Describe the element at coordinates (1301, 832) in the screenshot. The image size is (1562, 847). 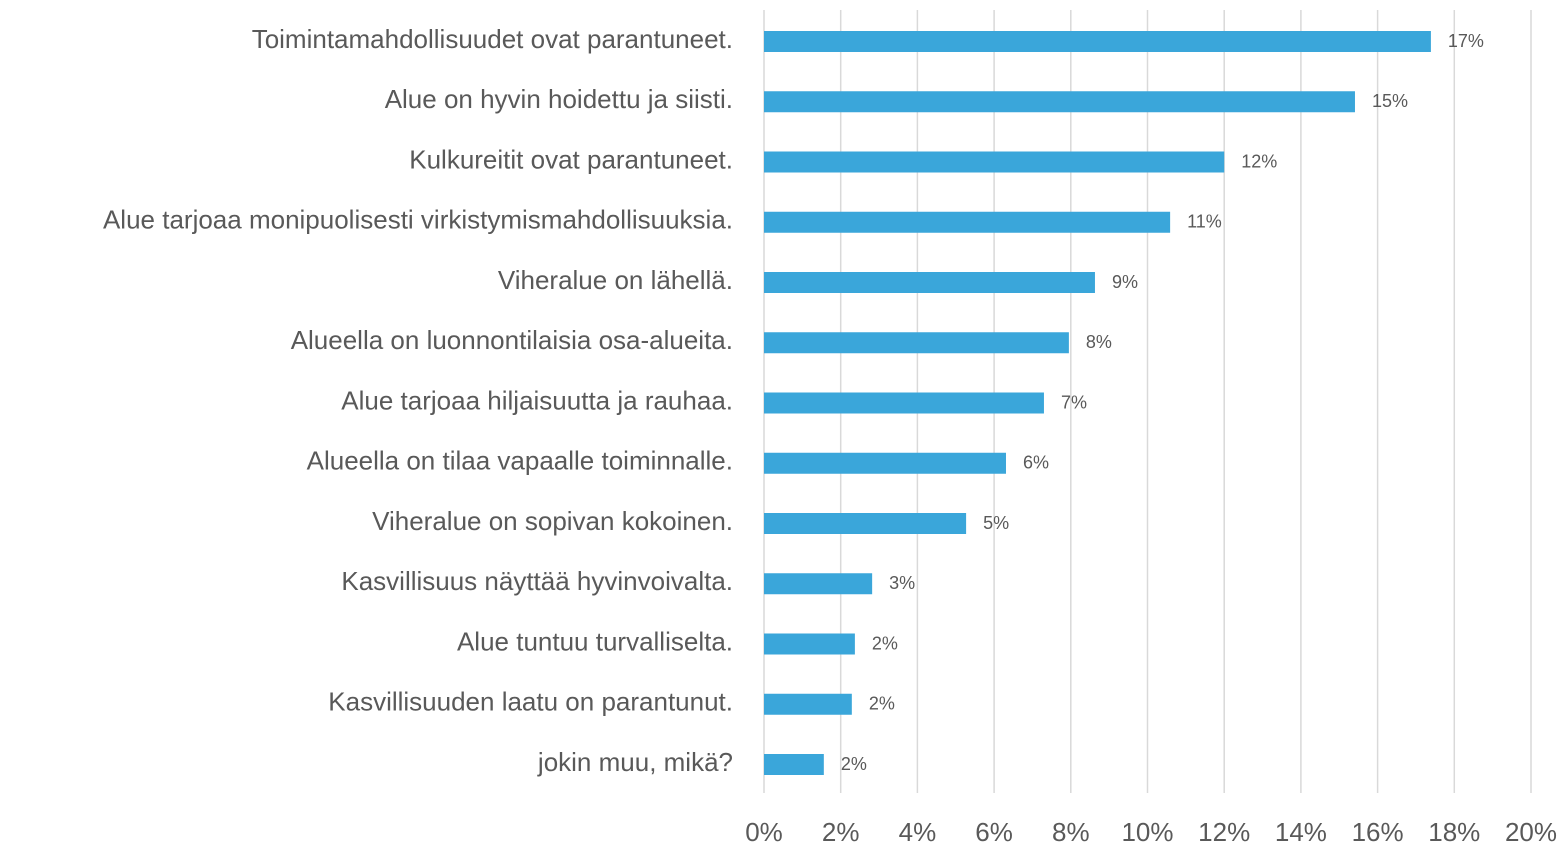
I see `x-tick-label: 14%` at that location.